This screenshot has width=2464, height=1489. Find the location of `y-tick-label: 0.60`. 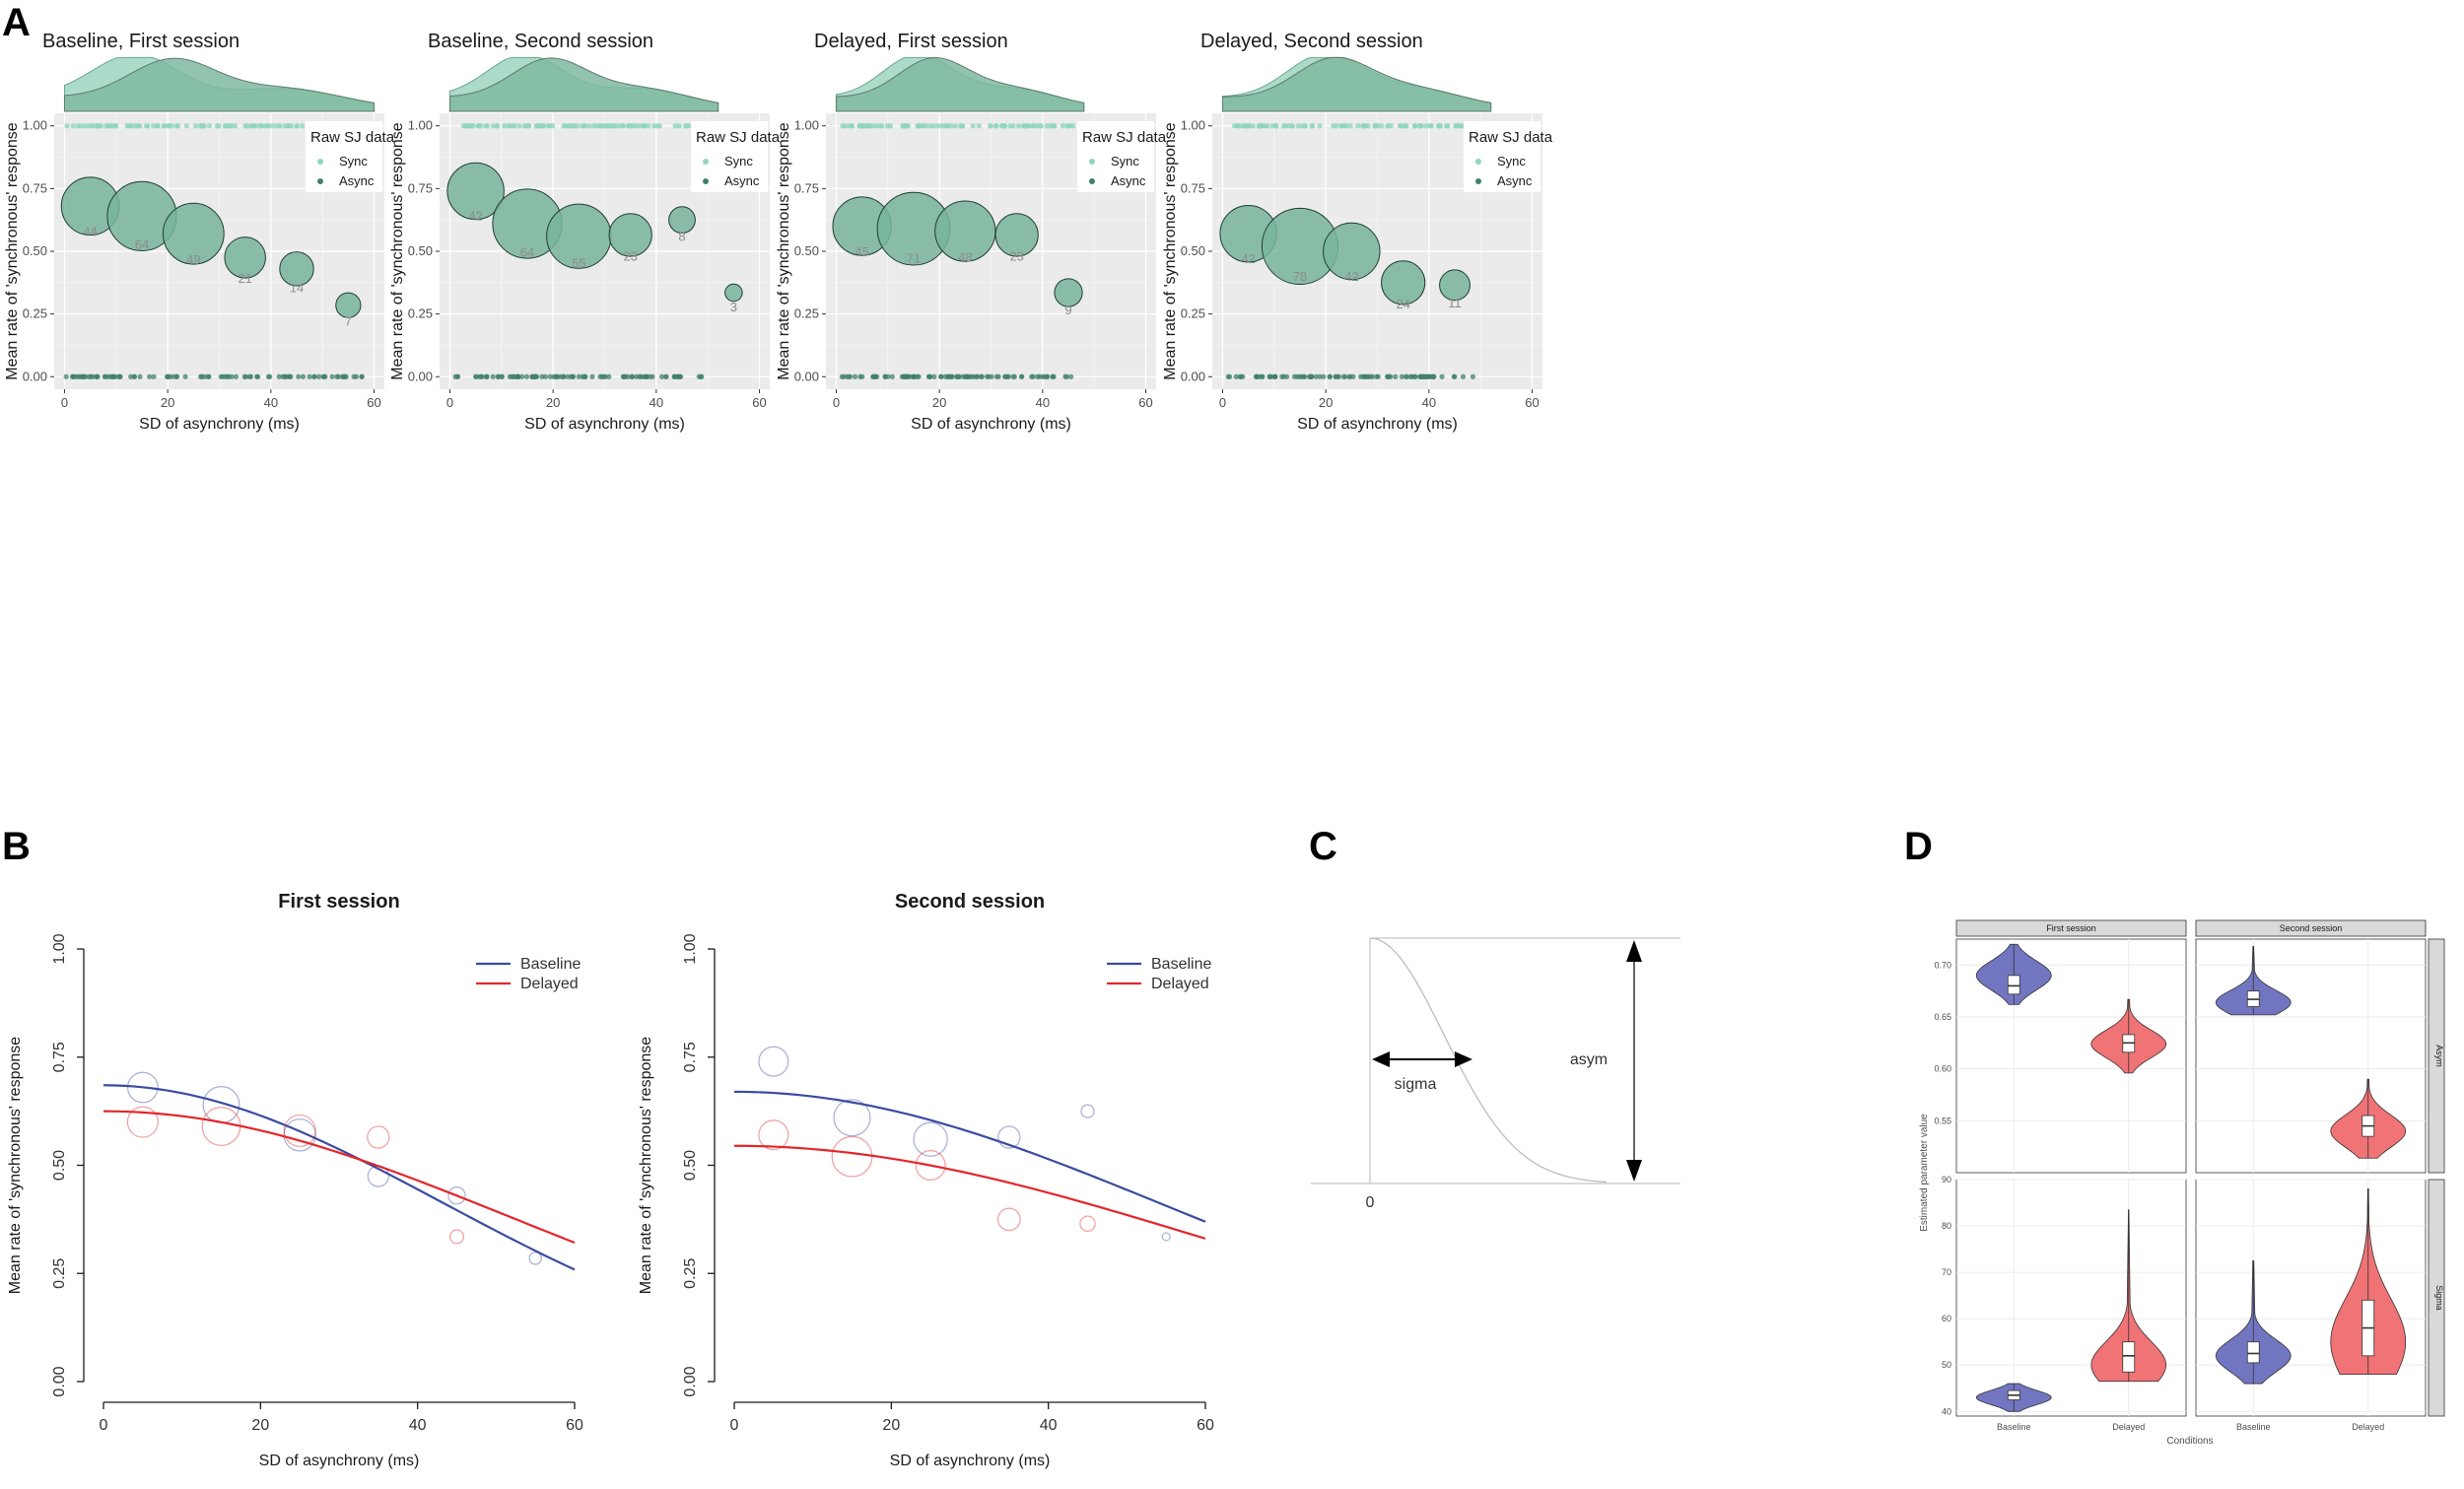

y-tick-label: 0.60 is located at coordinates (1942, 1069).